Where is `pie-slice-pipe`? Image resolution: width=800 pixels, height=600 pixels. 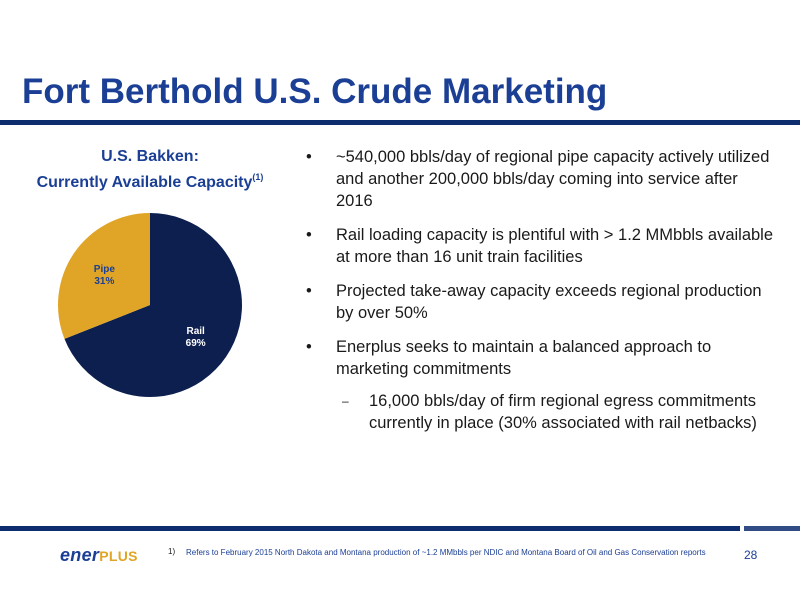
pie-slice-pipe is located at coordinates (103, 276).